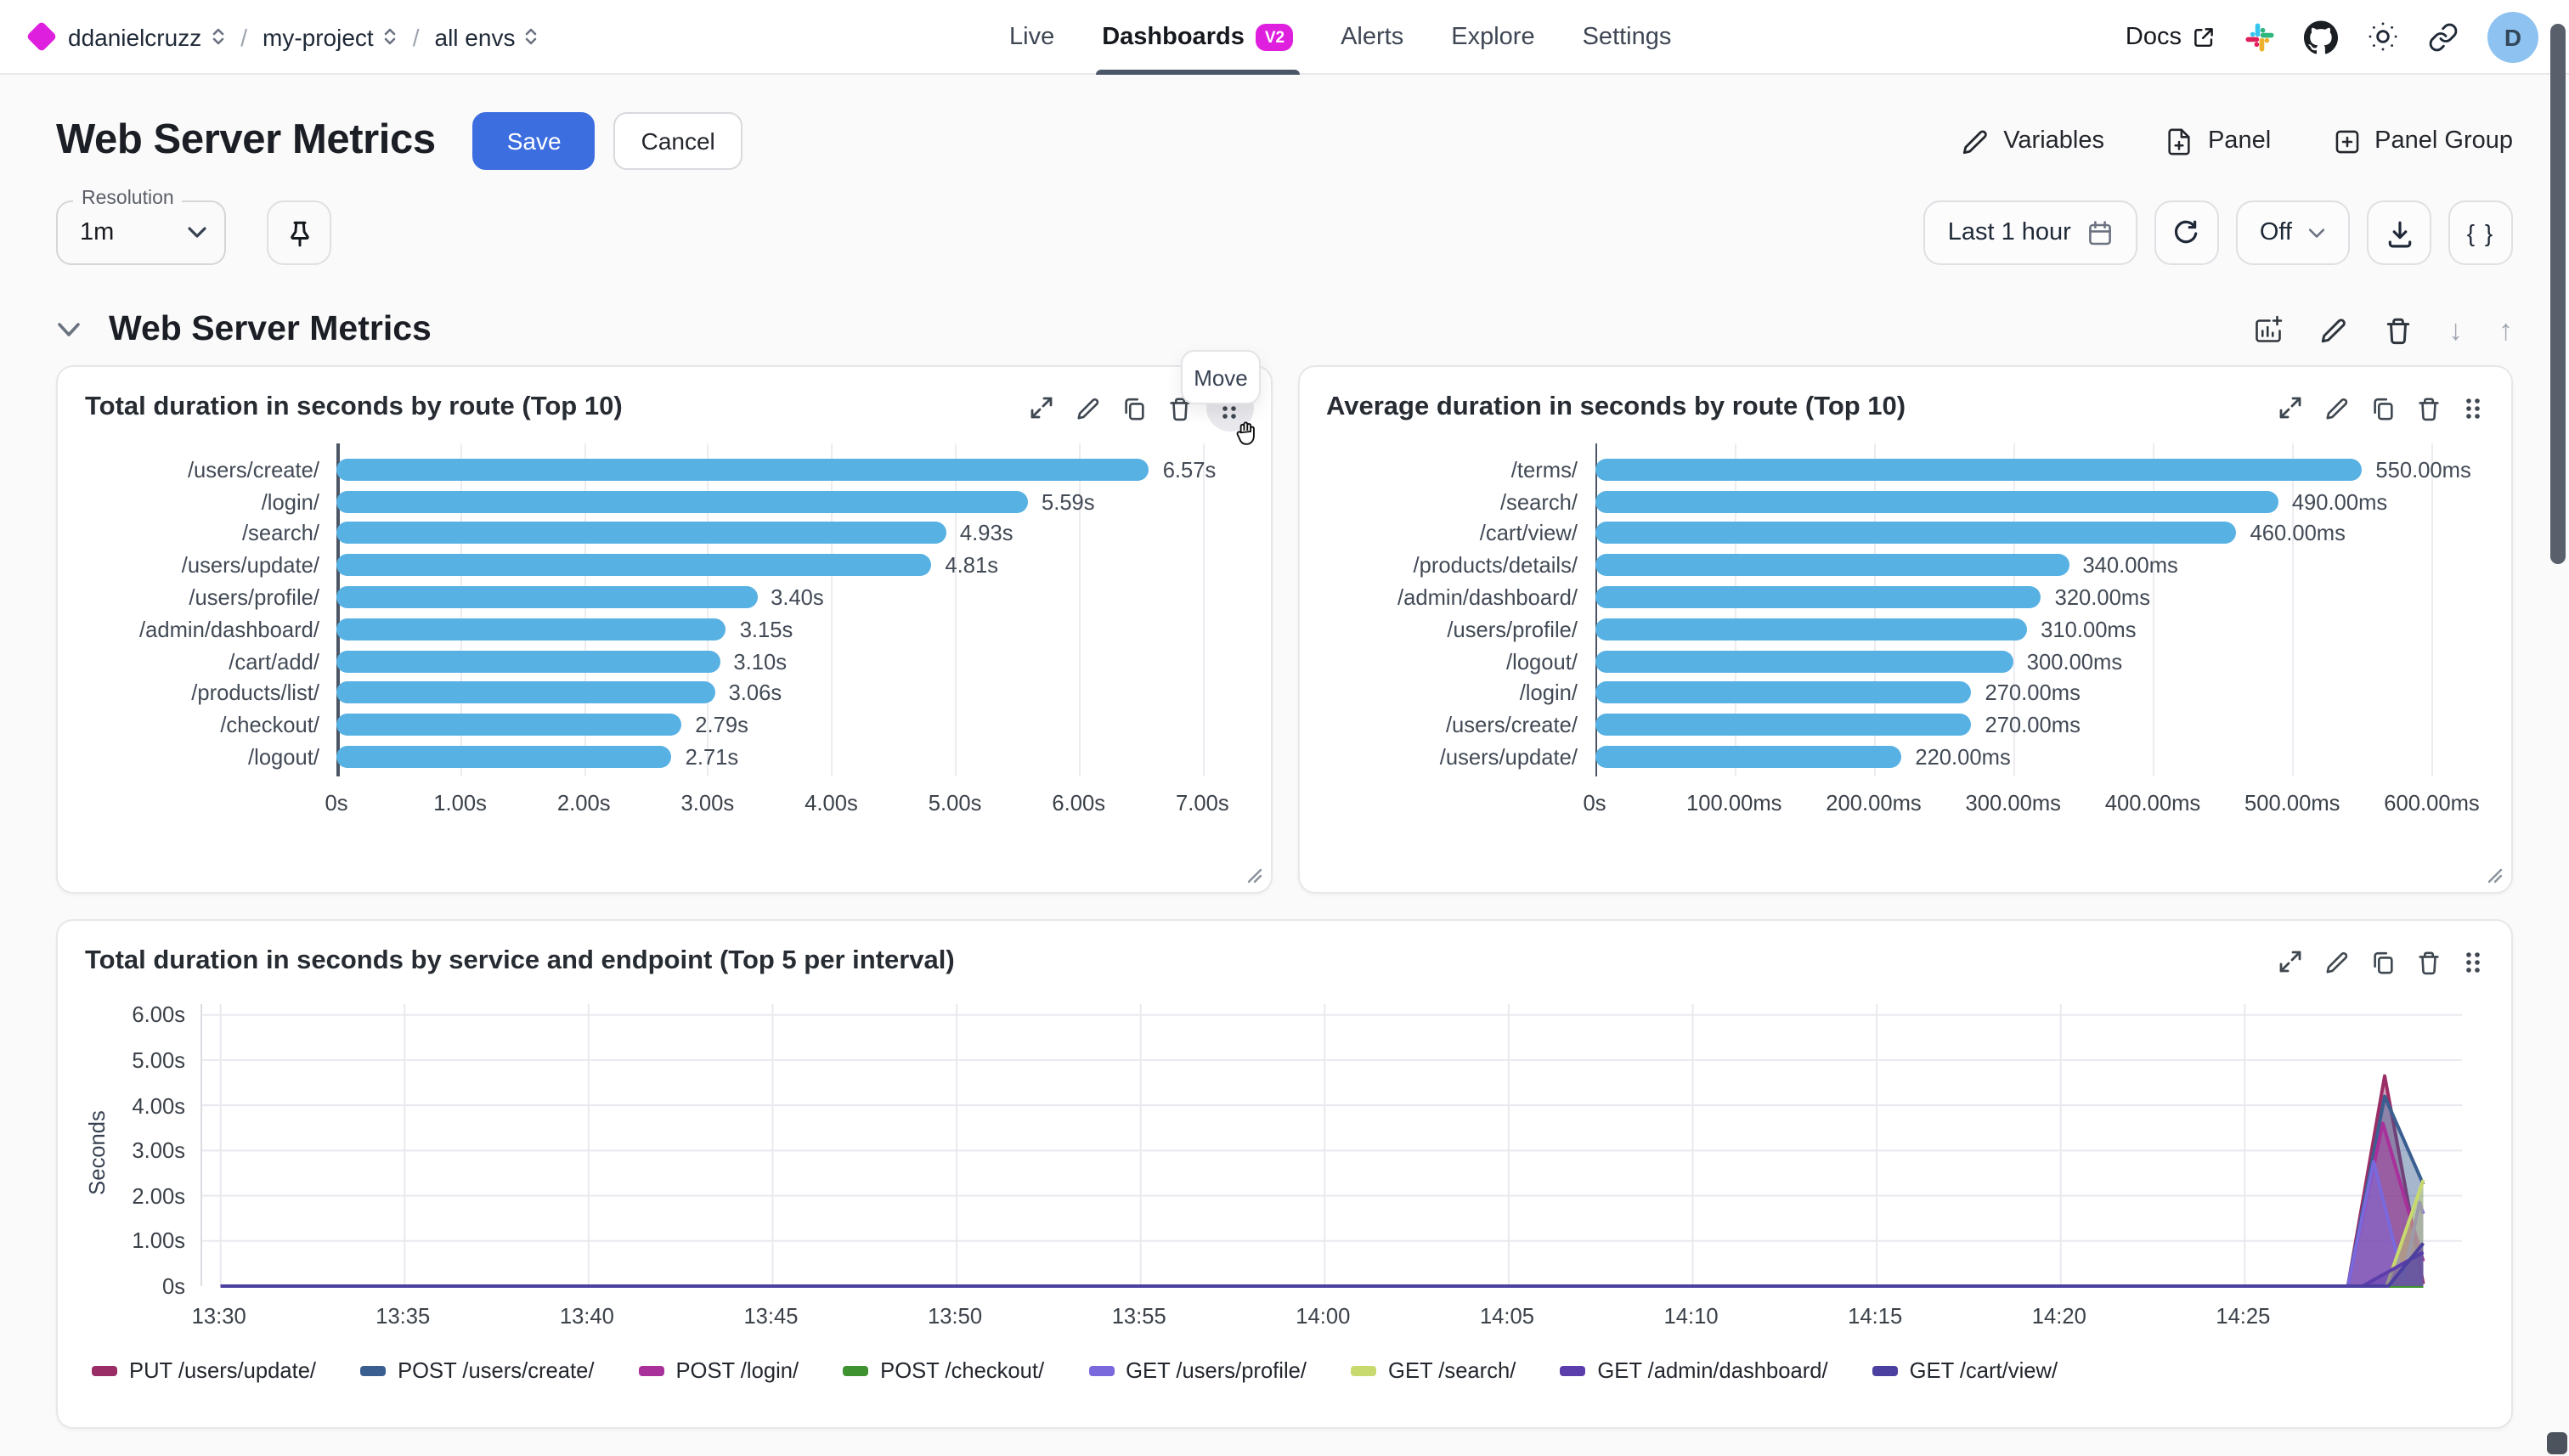 The image size is (2569, 1456). I want to click on y-axis-tick-label: 6.00s, so click(159, 1015).